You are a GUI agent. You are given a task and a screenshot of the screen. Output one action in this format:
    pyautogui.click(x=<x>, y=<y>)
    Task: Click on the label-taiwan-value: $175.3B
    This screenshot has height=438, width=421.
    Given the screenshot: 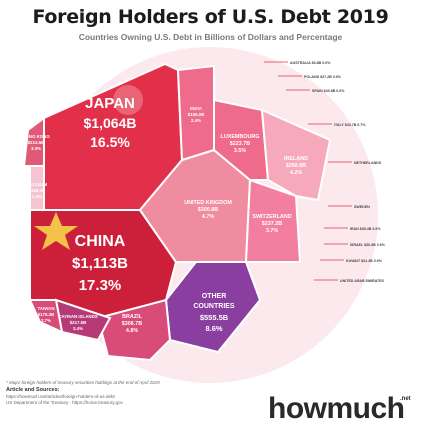 What is the action you would take?
    pyautogui.click(x=46, y=314)
    